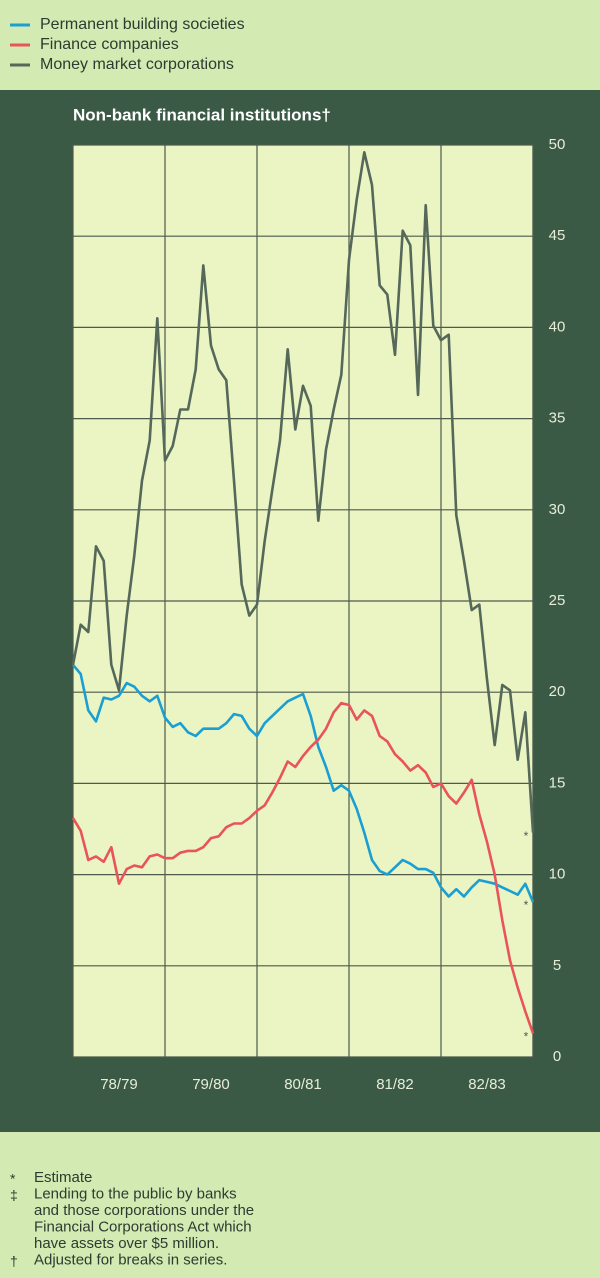 The width and height of the screenshot is (600, 1278). What do you see at coordinates (557, 326) in the screenshot?
I see `y-tick-label: 40` at bounding box center [557, 326].